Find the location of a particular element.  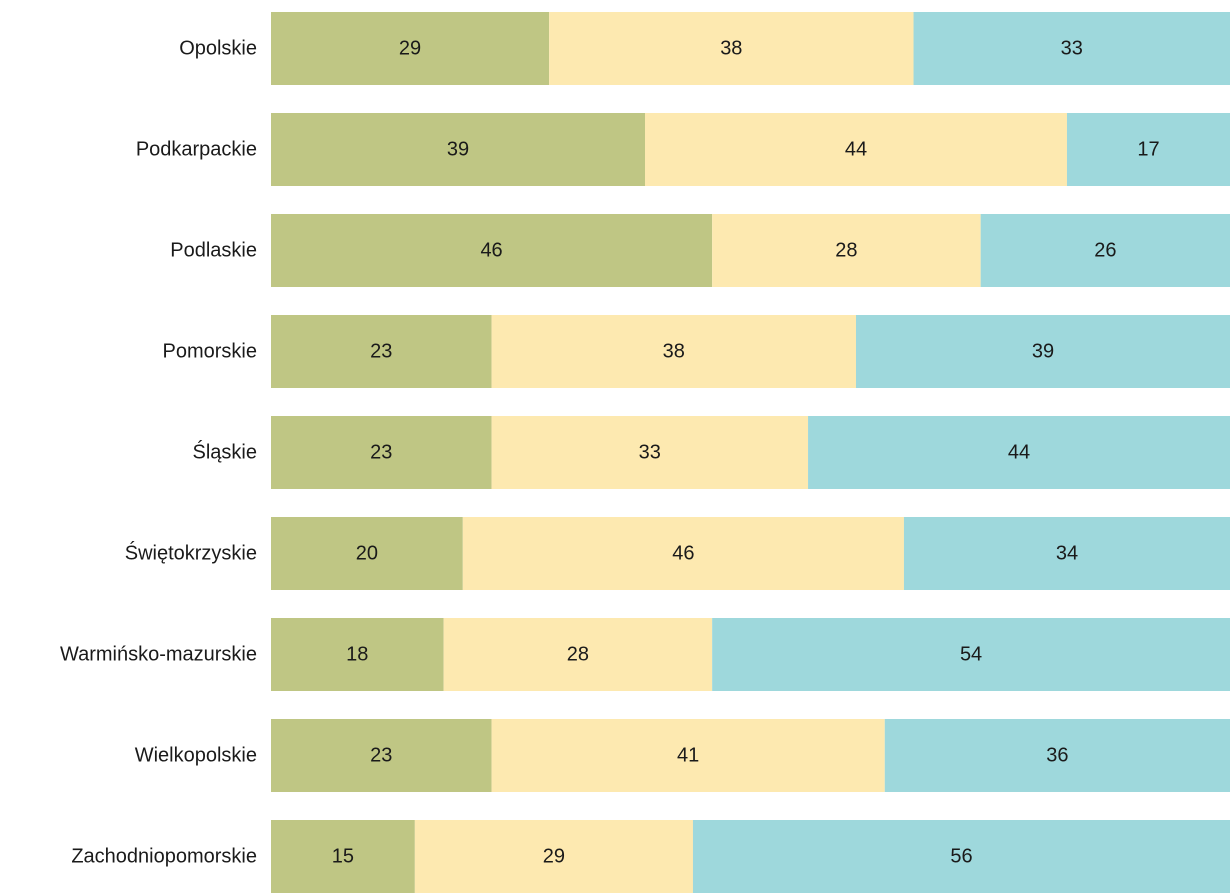

category-label-podlaskie: Podlaskie is located at coordinates (213, 251).